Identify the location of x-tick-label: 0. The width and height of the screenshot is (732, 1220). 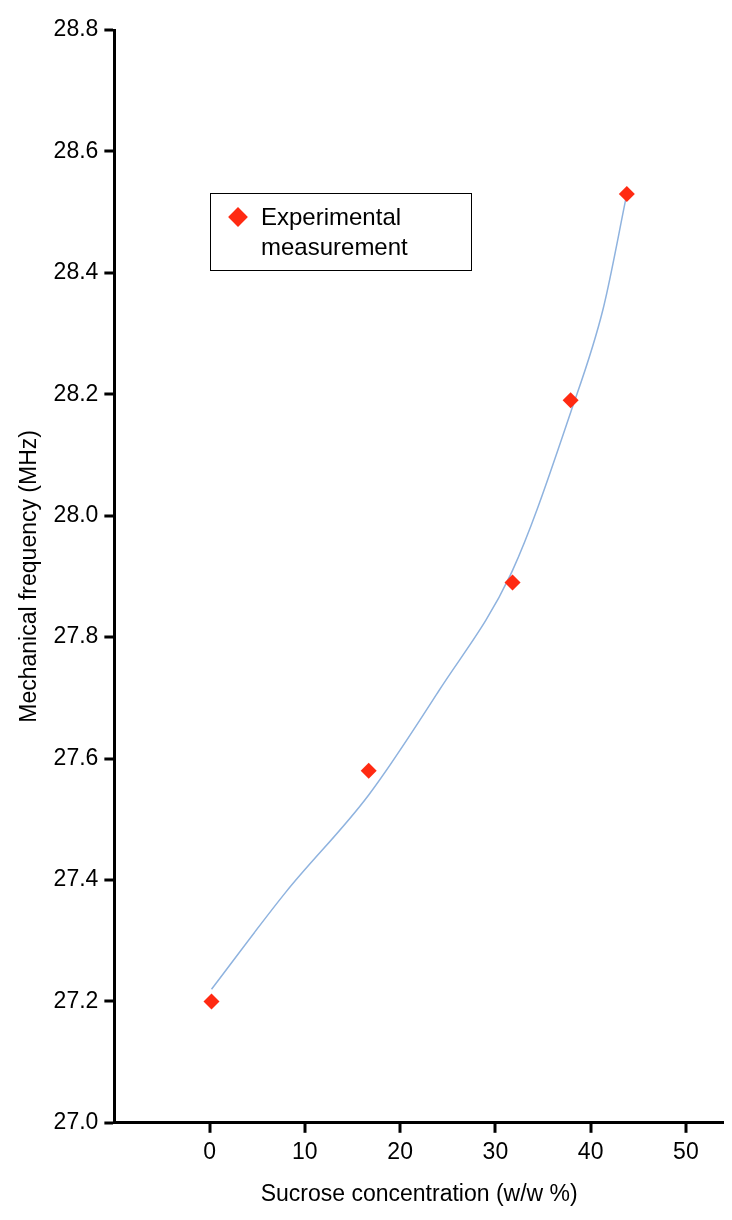
(210, 1150).